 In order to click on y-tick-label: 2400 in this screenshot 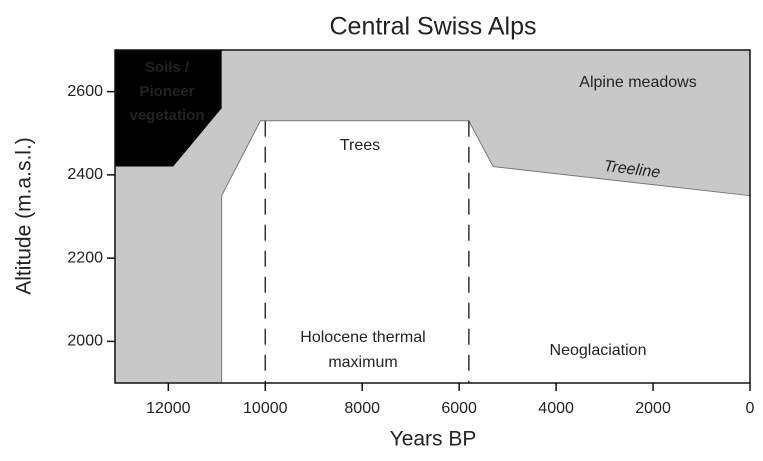, I will do `click(85, 174)`.